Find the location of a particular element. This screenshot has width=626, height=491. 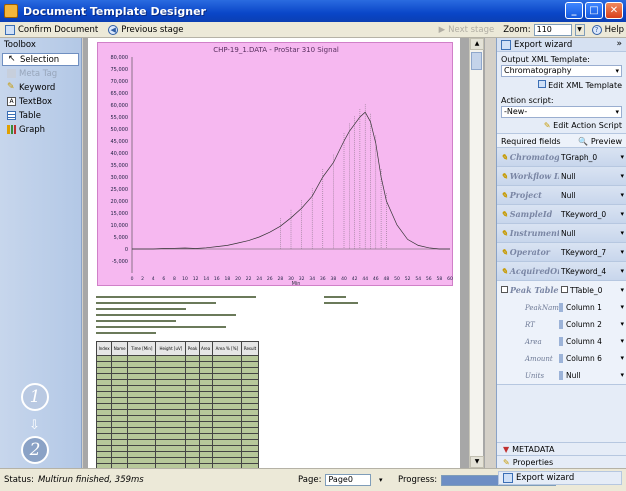

scroll-down-icon: ▼ is located at coordinates (477, 462).